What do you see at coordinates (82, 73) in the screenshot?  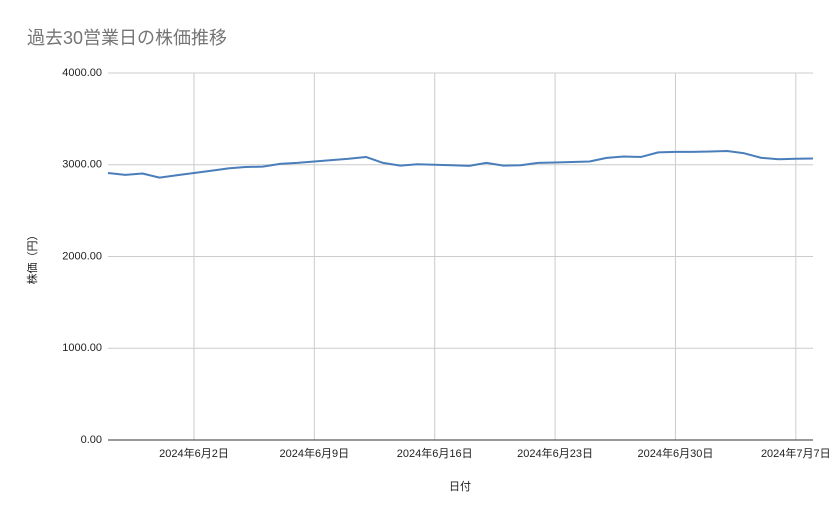 I see `y-tick-label: 4000.00` at bounding box center [82, 73].